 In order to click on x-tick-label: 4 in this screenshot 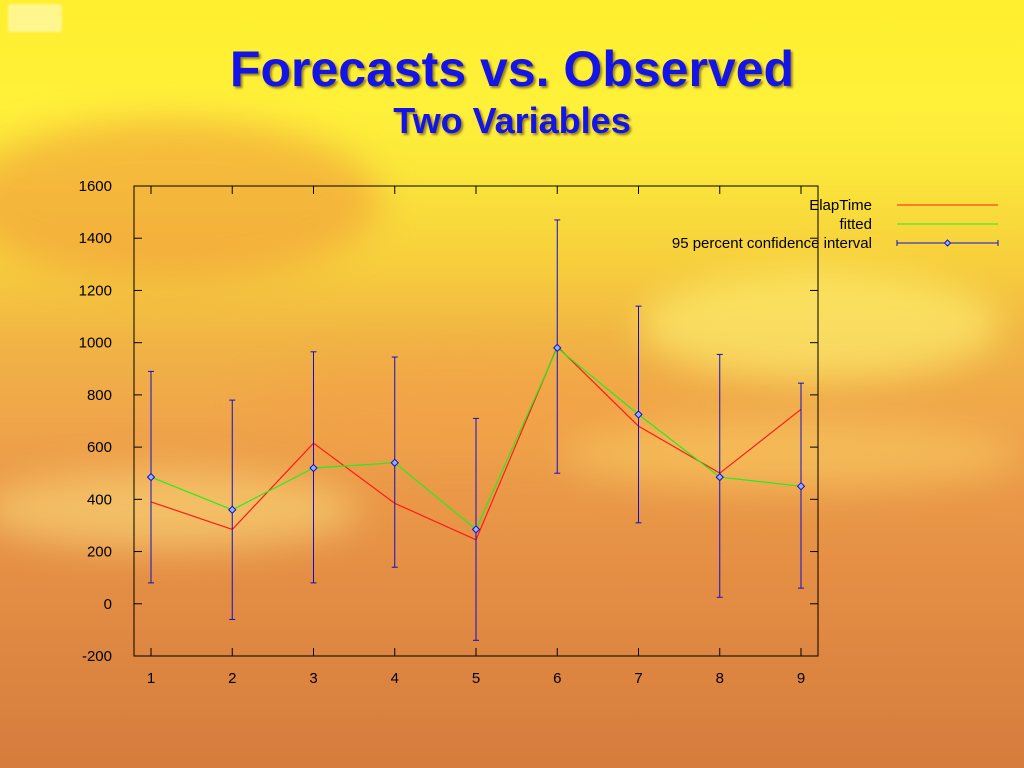, I will do `click(395, 678)`.